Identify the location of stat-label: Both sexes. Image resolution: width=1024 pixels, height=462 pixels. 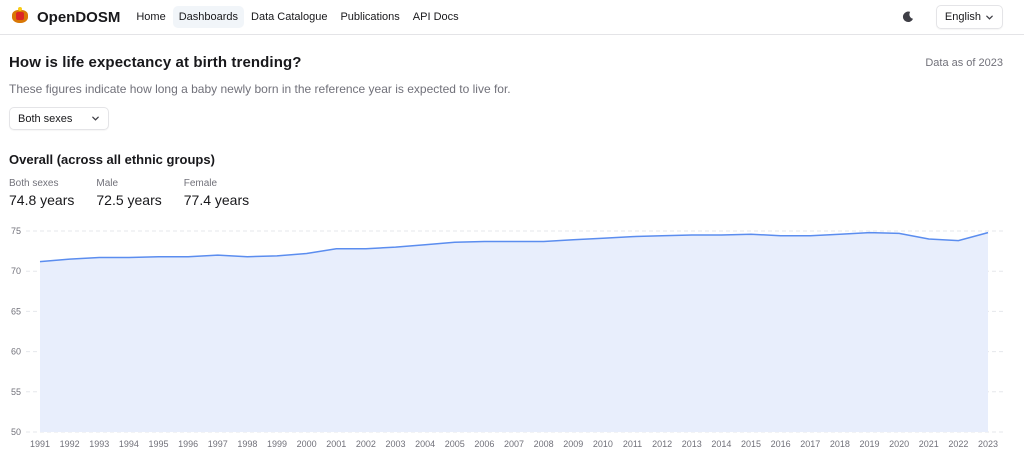
(34, 183).